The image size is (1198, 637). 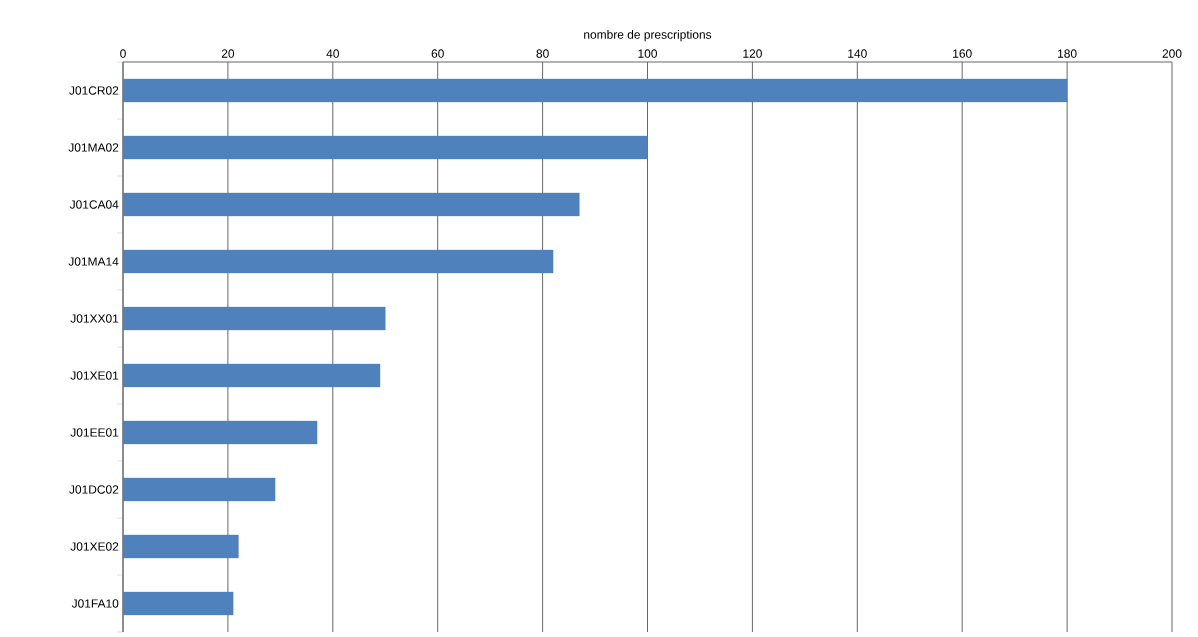 What do you see at coordinates (752, 53) in the screenshot?
I see `x-tick-label: 120` at bounding box center [752, 53].